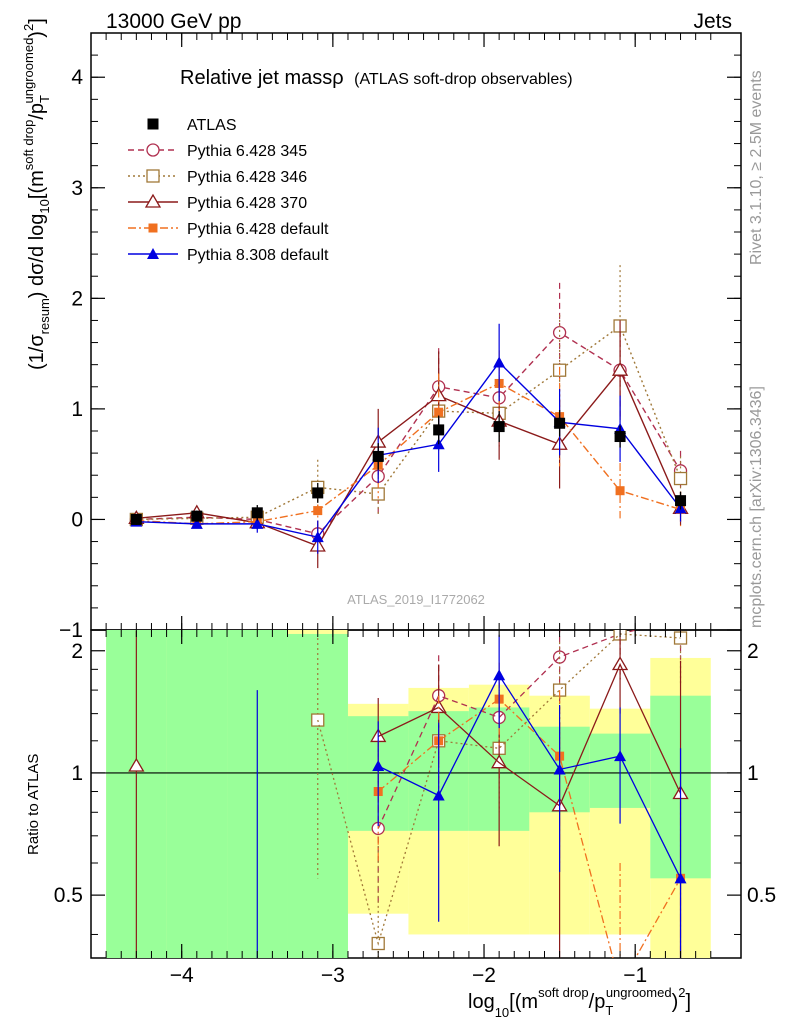  Describe the element at coordinates (712, 21) in the screenshot. I see `group-label: Jets` at that location.